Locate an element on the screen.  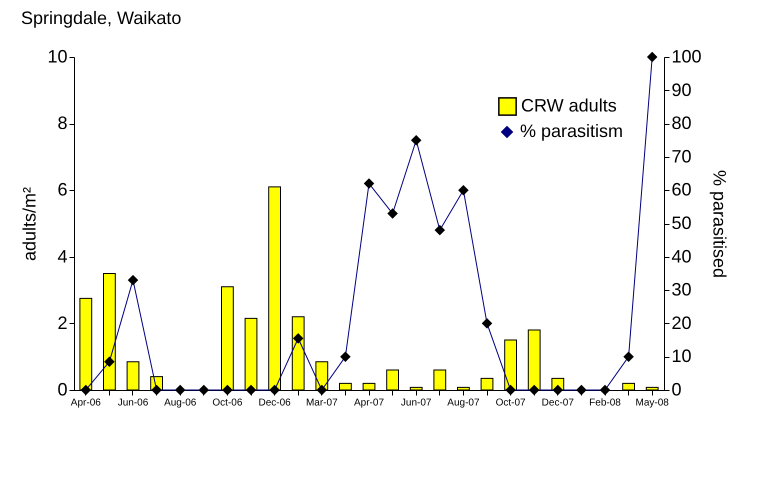
x-tick-label: Aug-07 is located at coordinates (463, 403).